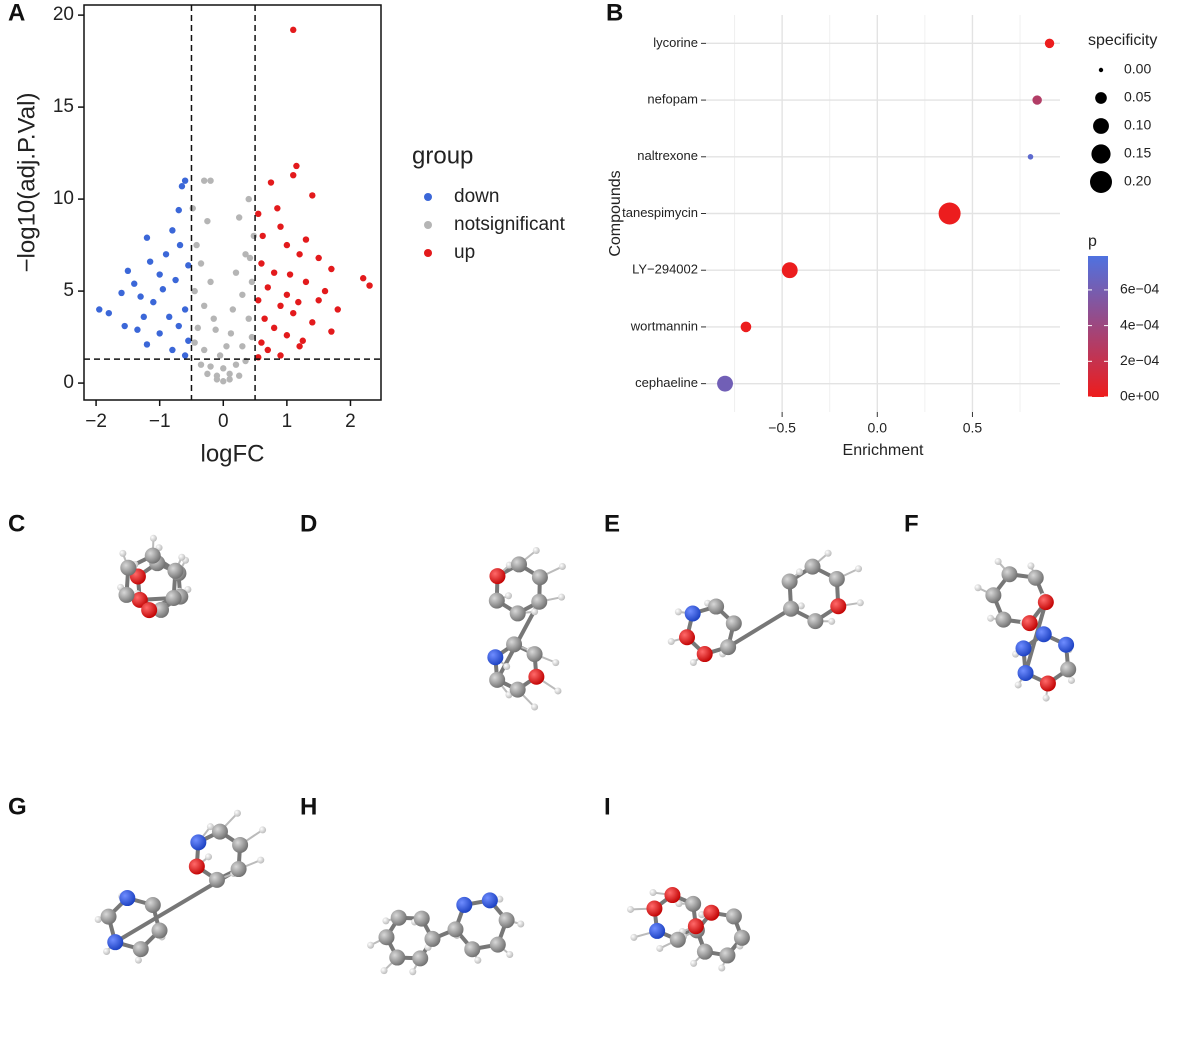  What do you see at coordinates (911, 523) in the screenshot?
I see `panel-label: F` at bounding box center [911, 523].